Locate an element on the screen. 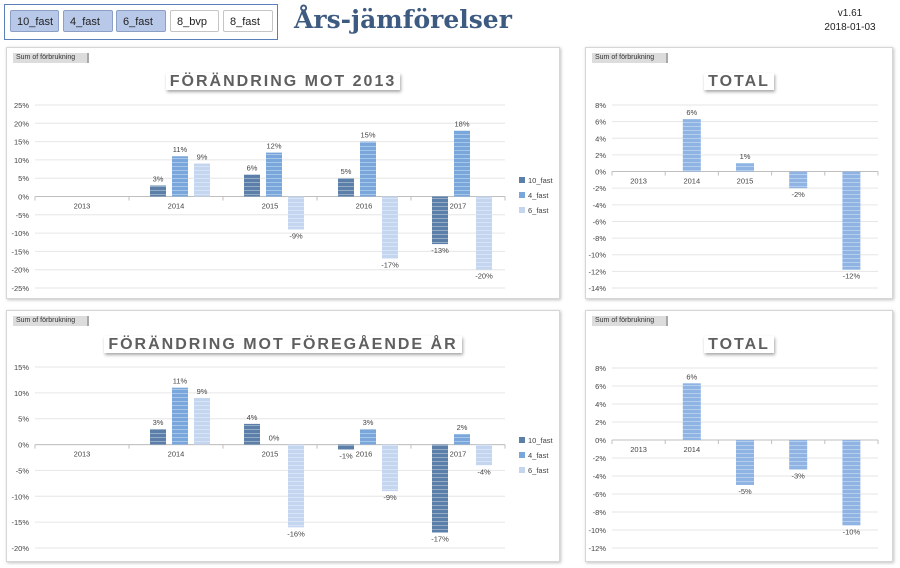  x-category-label: 2016 is located at coordinates (364, 454).